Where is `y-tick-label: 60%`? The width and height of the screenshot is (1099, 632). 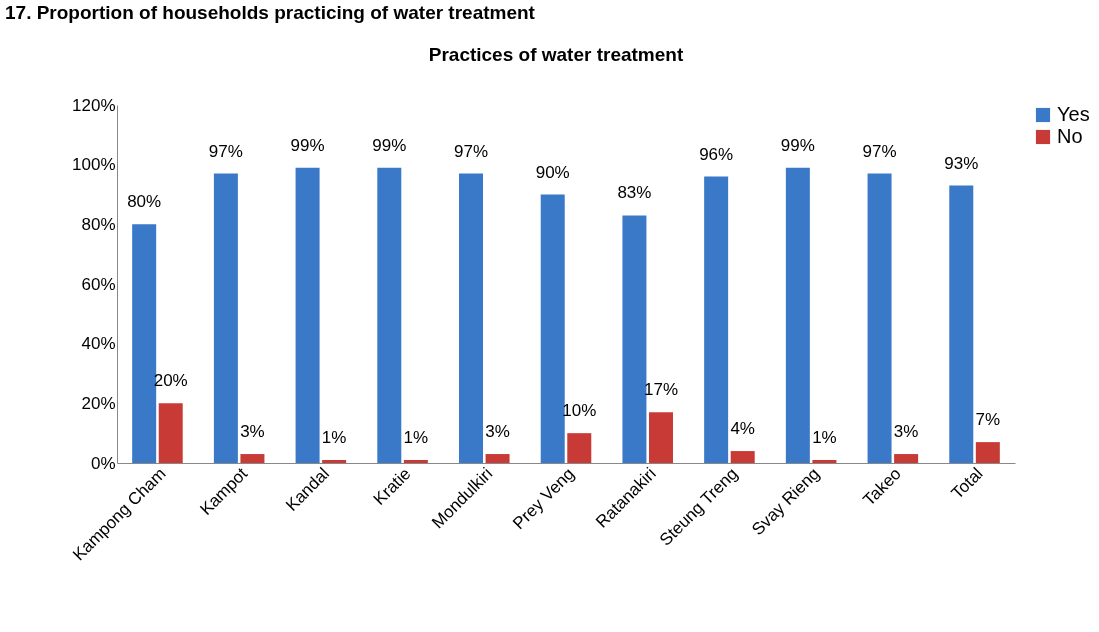 y-tick-label: 60% is located at coordinates (98, 284).